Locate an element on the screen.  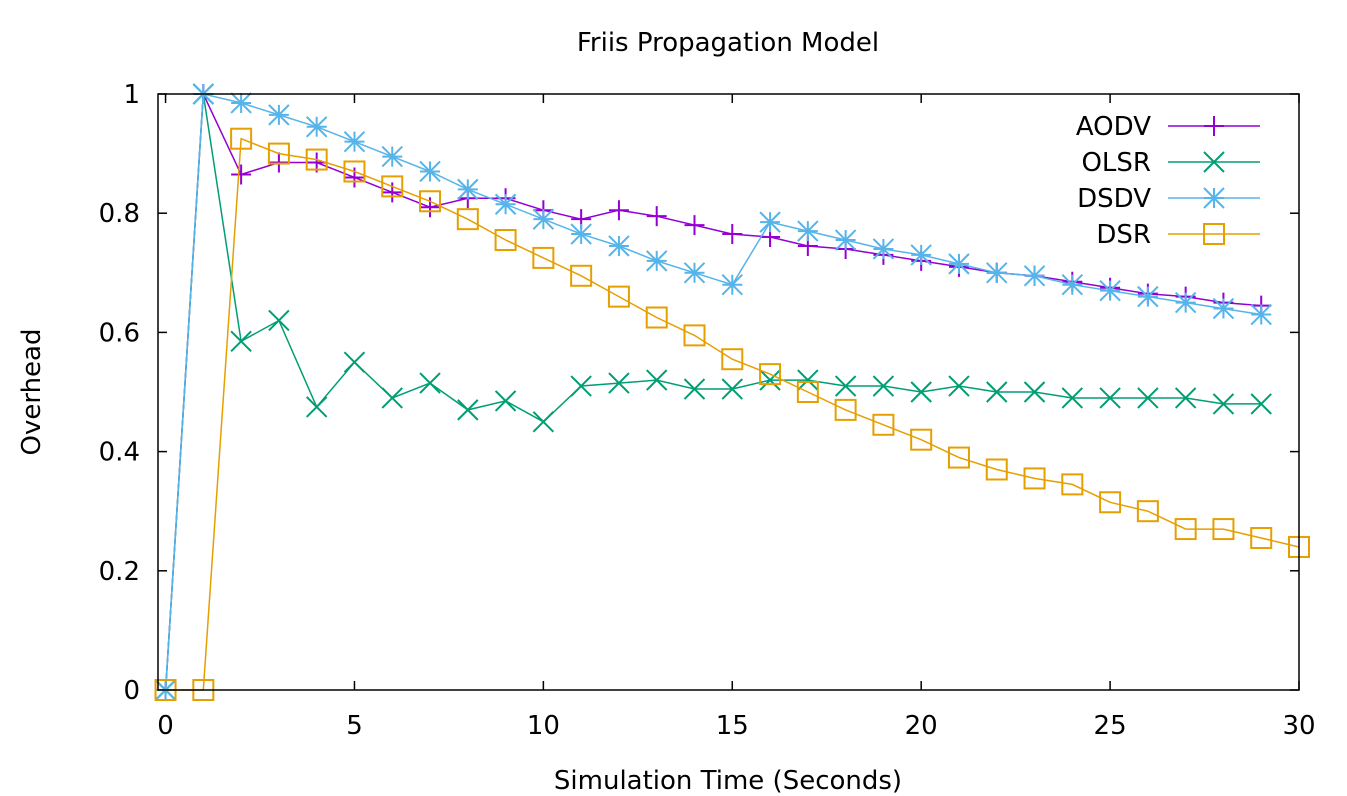
chart-title: Friis Propagation Model is located at coordinates (728, 43).